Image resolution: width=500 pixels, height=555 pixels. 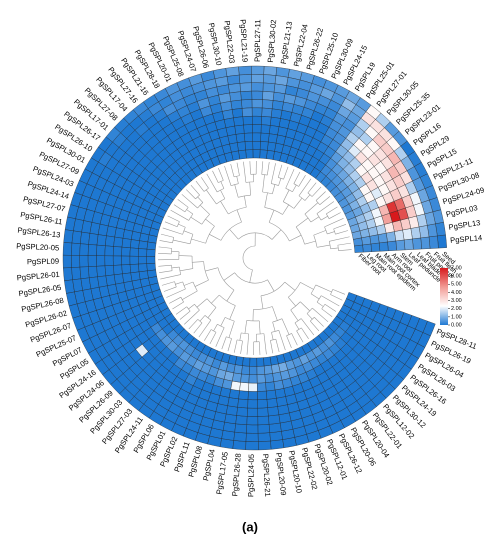 I want to click on gene-label: PgSPL26-13, so click(x=39, y=233).